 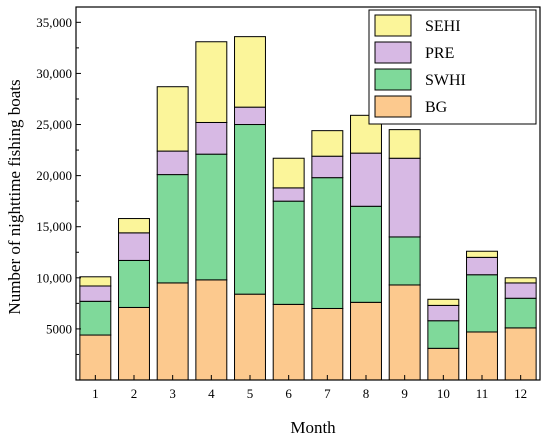 What do you see at coordinates (313, 427) in the screenshot?
I see `x-axis-title: Month` at bounding box center [313, 427].